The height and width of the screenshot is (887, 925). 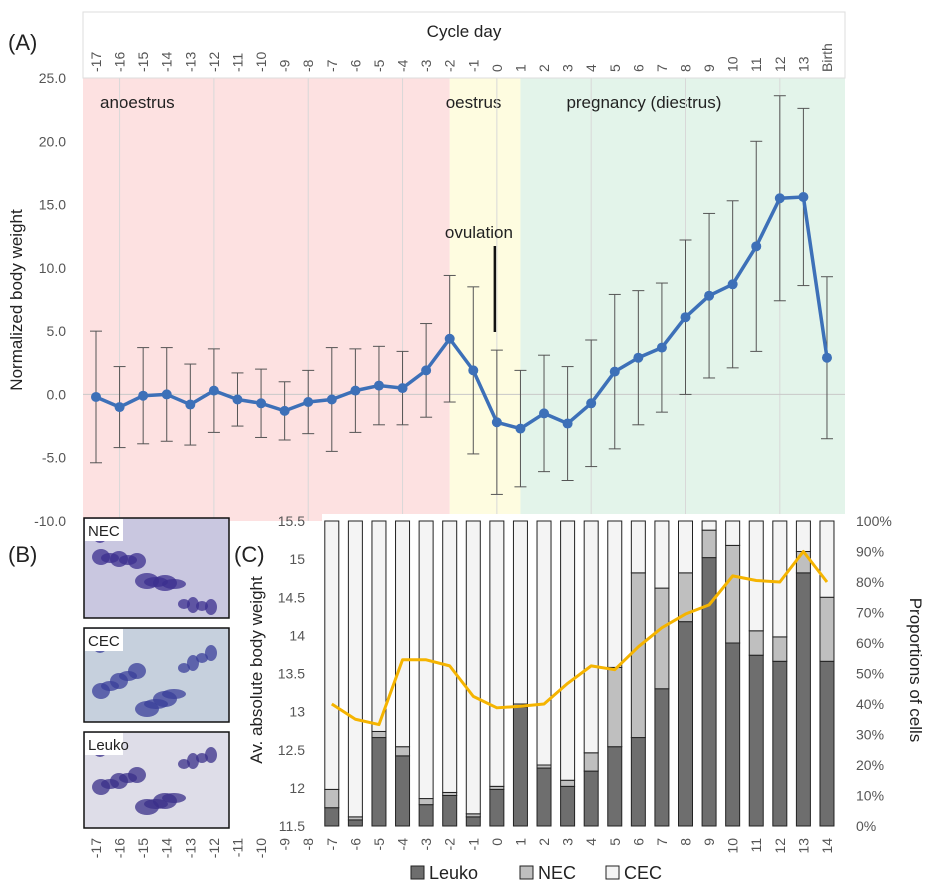 I want to click on legend-label: NEC, so click(x=557, y=873).